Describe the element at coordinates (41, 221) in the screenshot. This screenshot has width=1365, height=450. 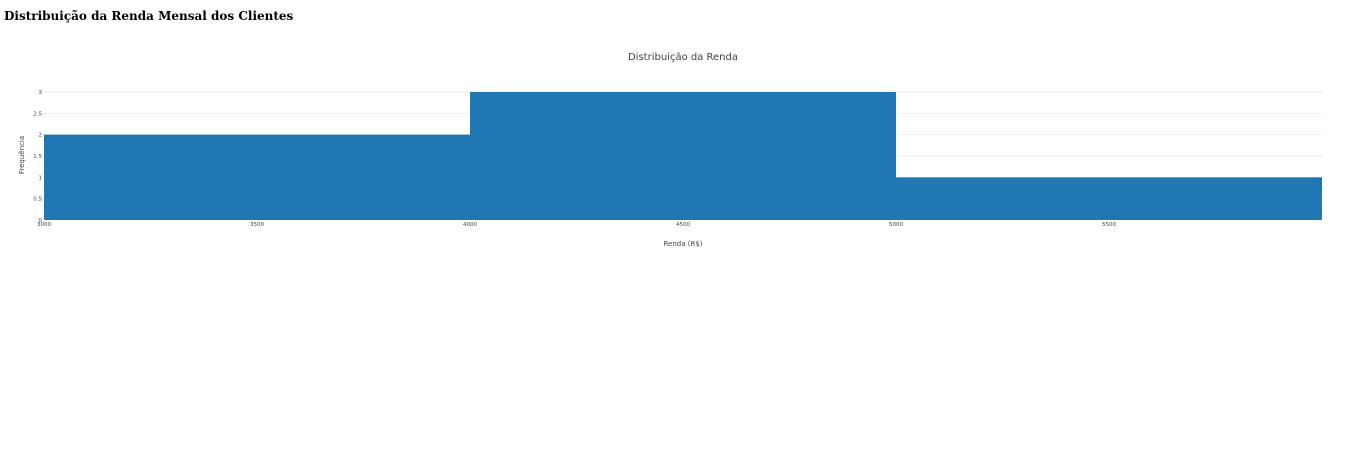
I see `y-tick-label: 0` at that location.